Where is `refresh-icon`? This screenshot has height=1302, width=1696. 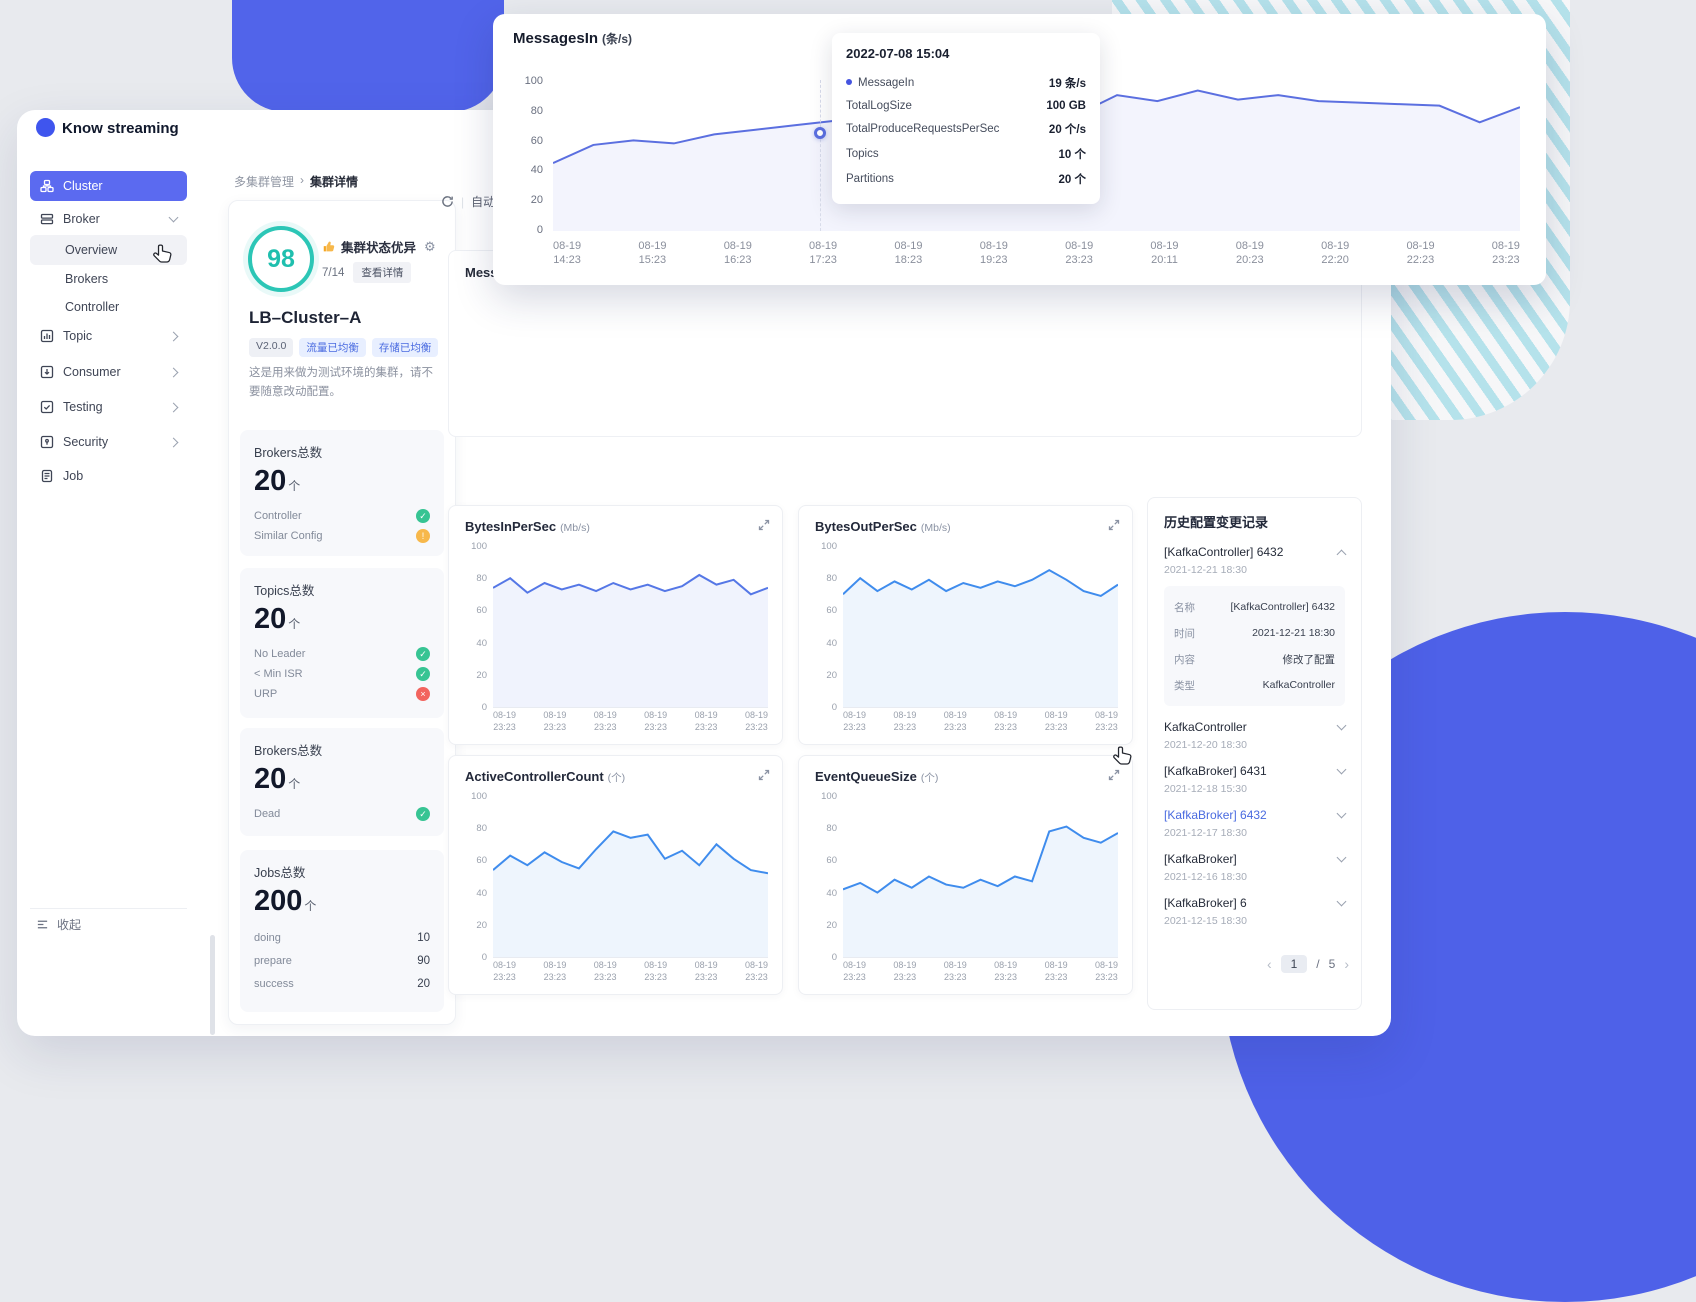 refresh-icon is located at coordinates (447, 201).